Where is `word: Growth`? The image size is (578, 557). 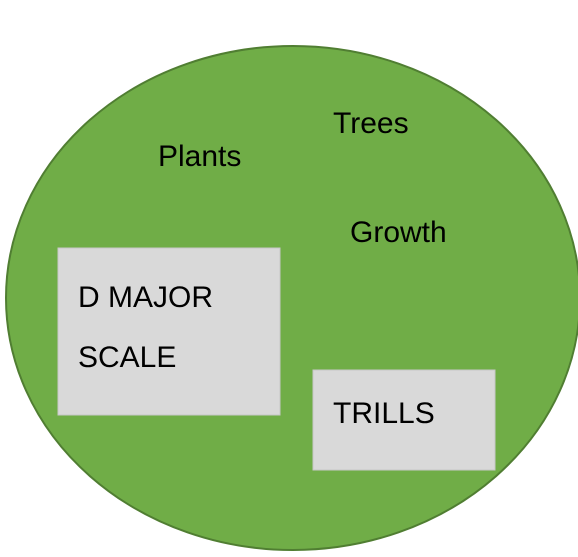
word: Growth is located at coordinates (398, 232).